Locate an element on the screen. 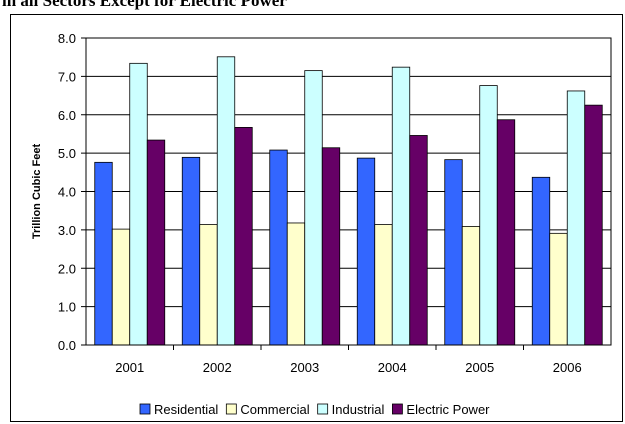 This screenshot has width=625, height=424. bar-residential-2006 is located at coordinates (541, 261).